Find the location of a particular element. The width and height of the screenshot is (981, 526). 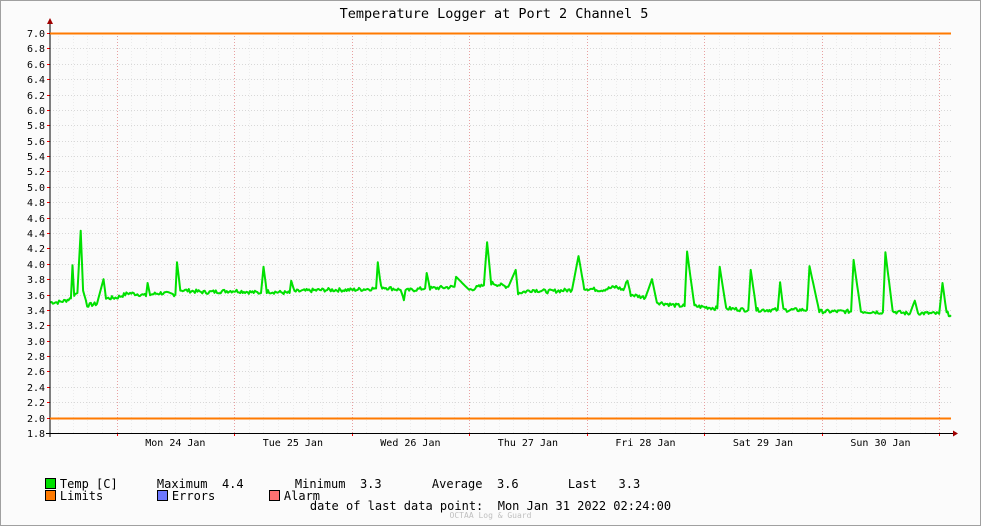

legend-errors: Errors is located at coordinates (171, 496).